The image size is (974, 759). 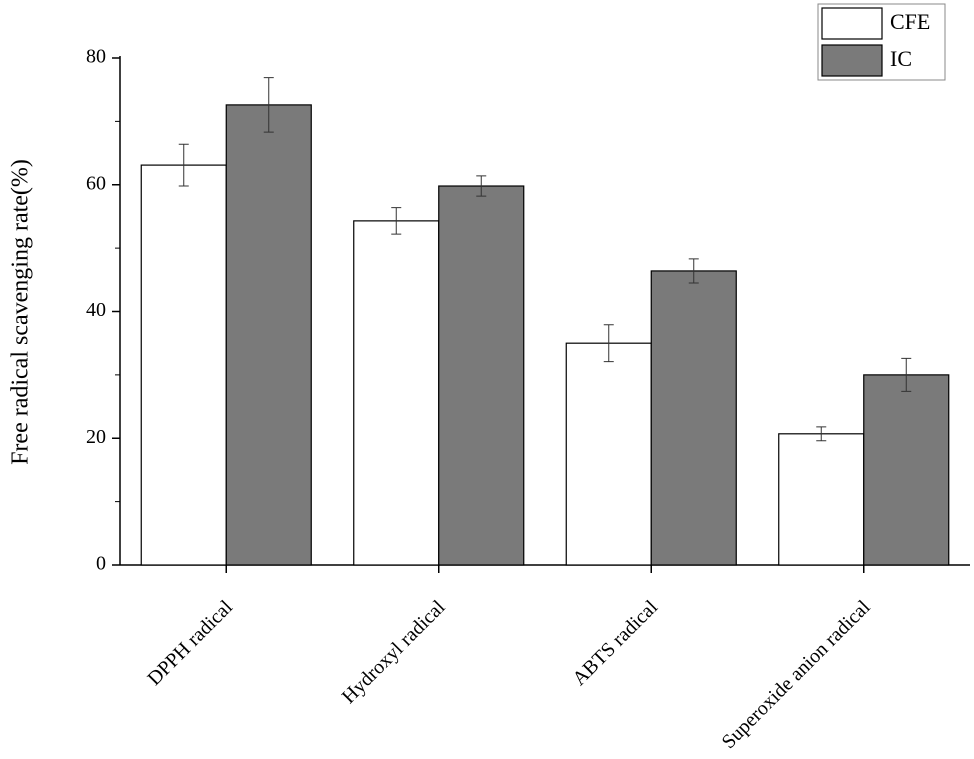 What do you see at coordinates (910, 21) in the screenshot?
I see `legend-label: CFE` at bounding box center [910, 21].